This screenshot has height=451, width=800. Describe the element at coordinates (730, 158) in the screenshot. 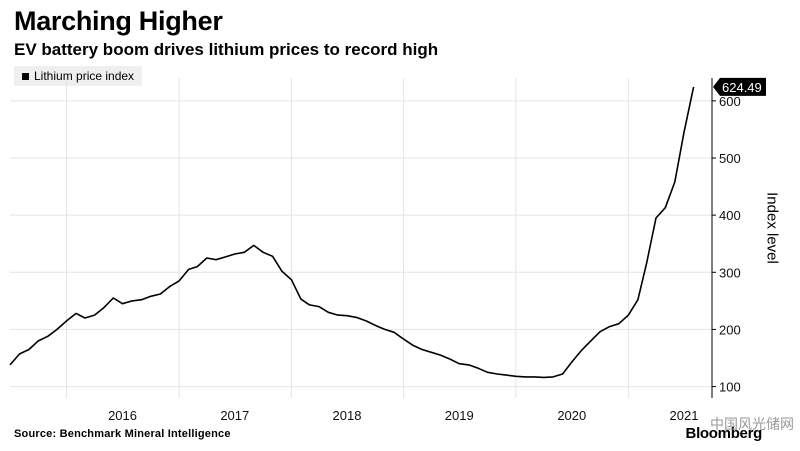

I see `y-tick-label: 500` at that location.